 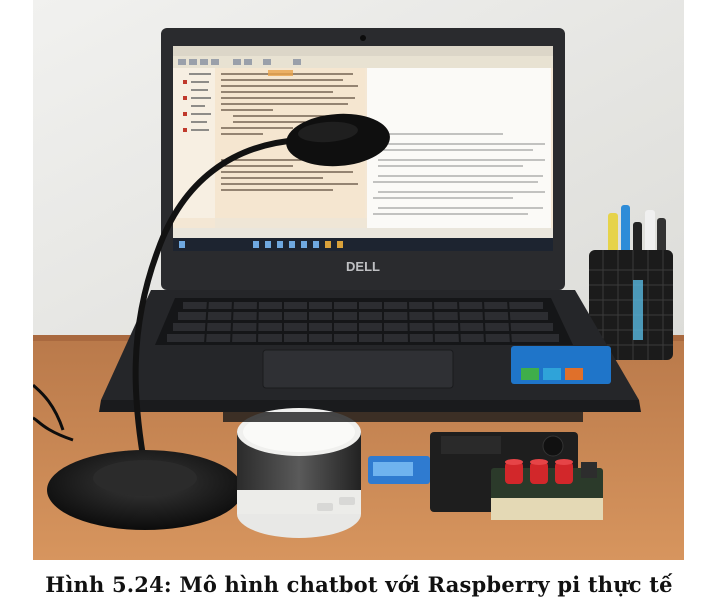 I want to click on touchpad, so click(x=358, y=369).